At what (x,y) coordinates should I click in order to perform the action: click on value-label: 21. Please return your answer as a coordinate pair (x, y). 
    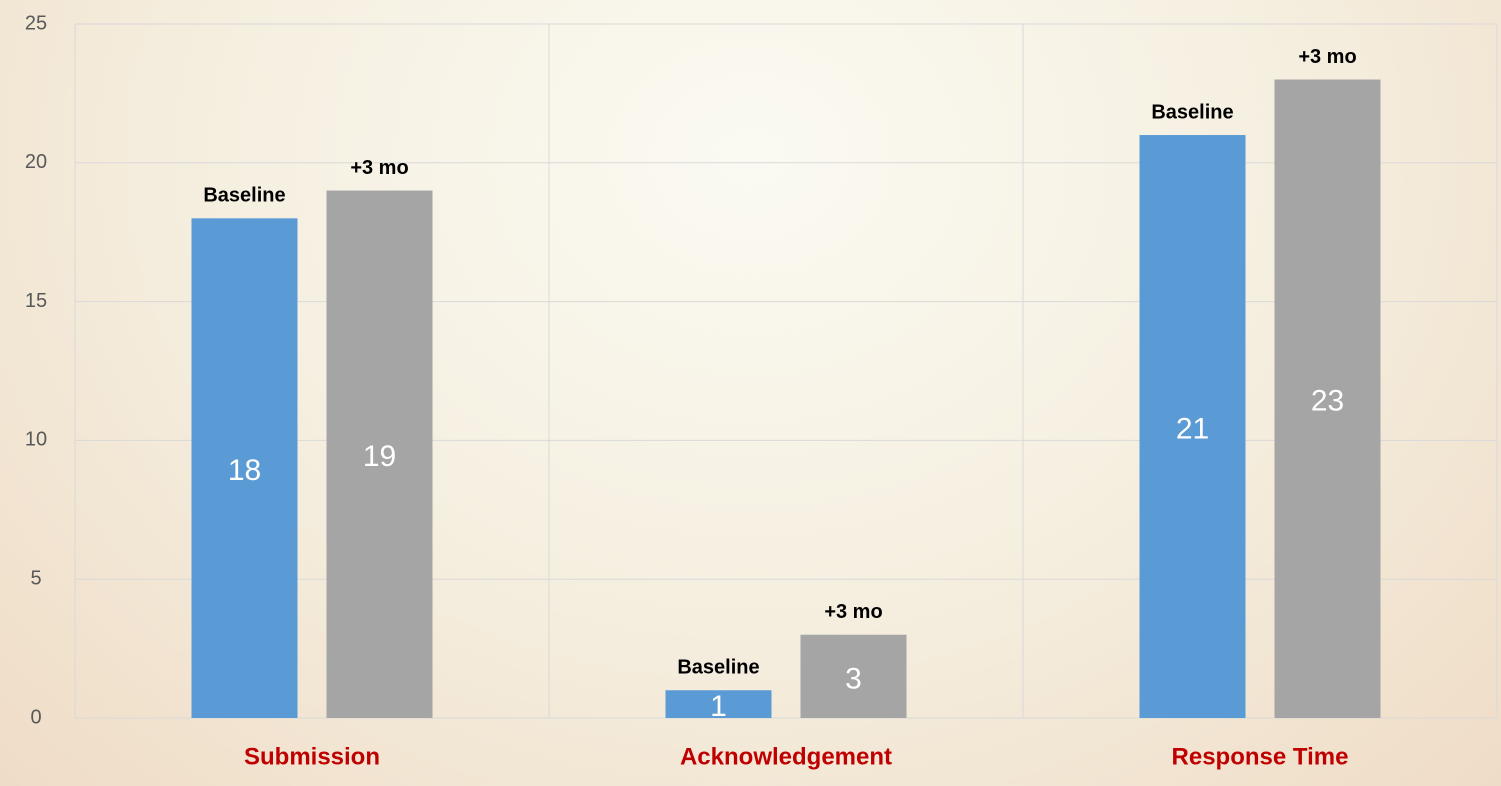
    Looking at the image, I should click on (1192, 428).